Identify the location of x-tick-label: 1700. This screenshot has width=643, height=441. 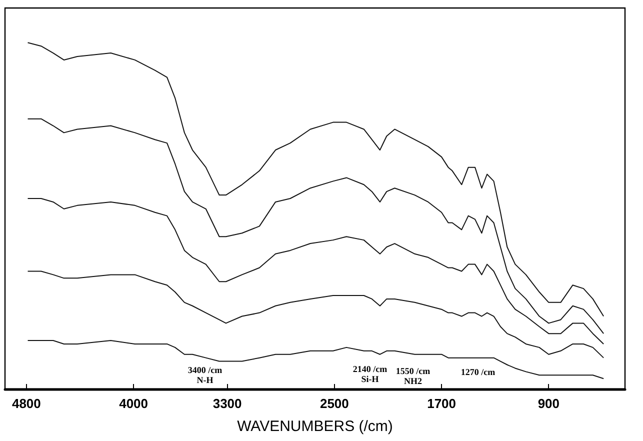
(441, 403).